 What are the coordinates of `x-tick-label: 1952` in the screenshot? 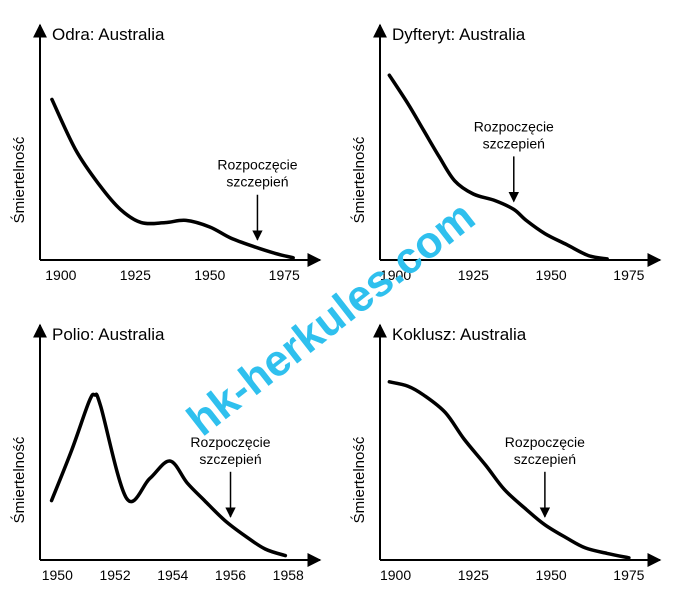 It's located at (114, 575).